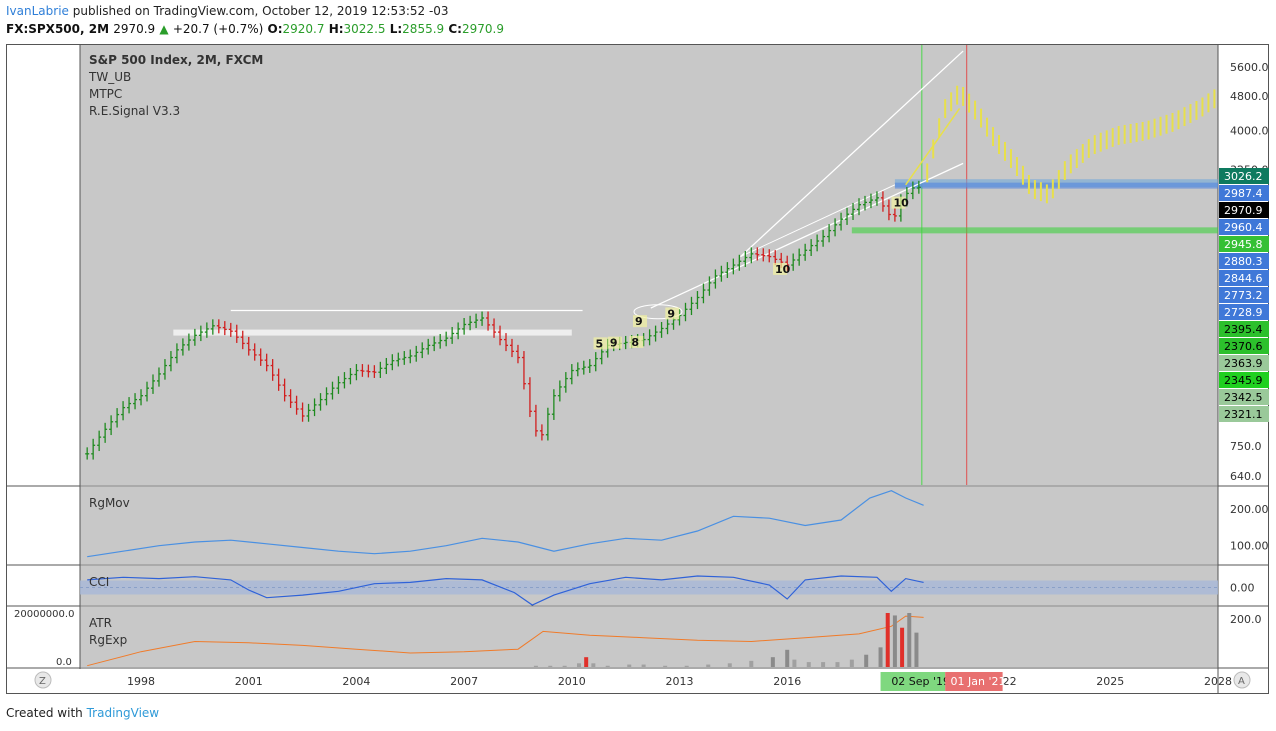 This screenshot has width=1276, height=731. What do you see at coordinates (1243, 244) in the screenshot?
I see `price-label-text: 2945.8` at bounding box center [1243, 244].